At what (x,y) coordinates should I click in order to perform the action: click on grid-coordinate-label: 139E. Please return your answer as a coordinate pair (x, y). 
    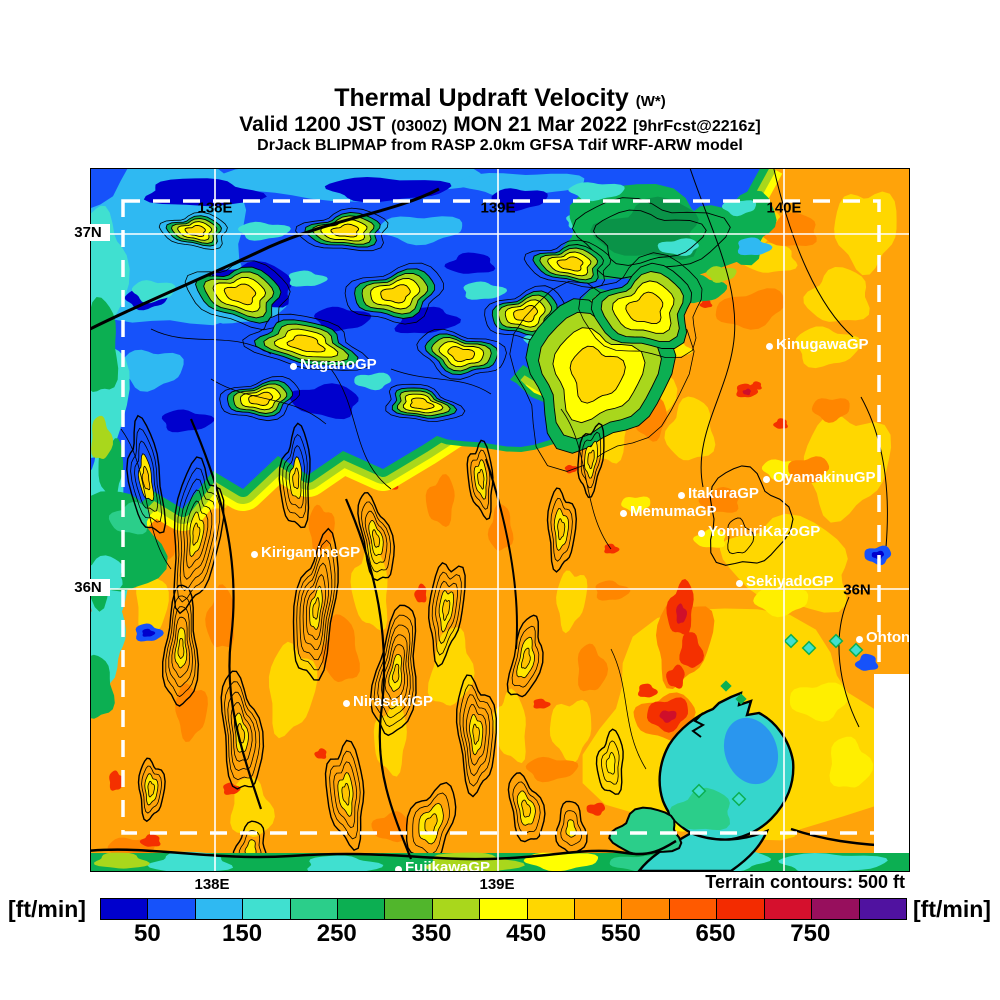
    Looking at the image, I should click on (498, 208).